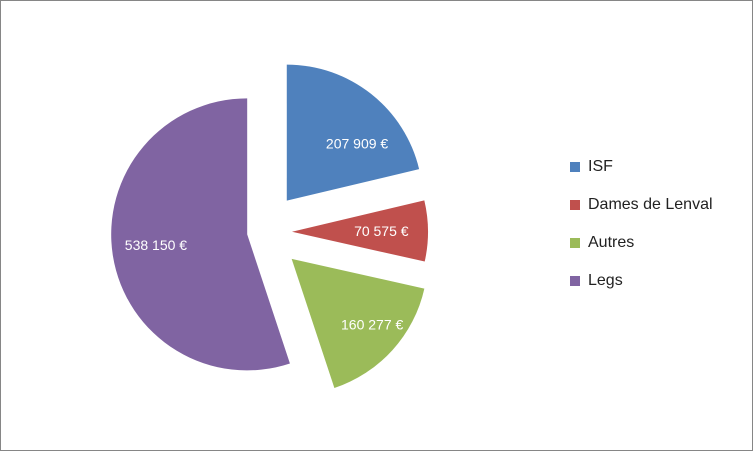 The image size is (753, 451). Describe the element at coordinates (381, 231) in the screenshot. I see `data-label-dames-de-lenval: 70 575 €` at that location.